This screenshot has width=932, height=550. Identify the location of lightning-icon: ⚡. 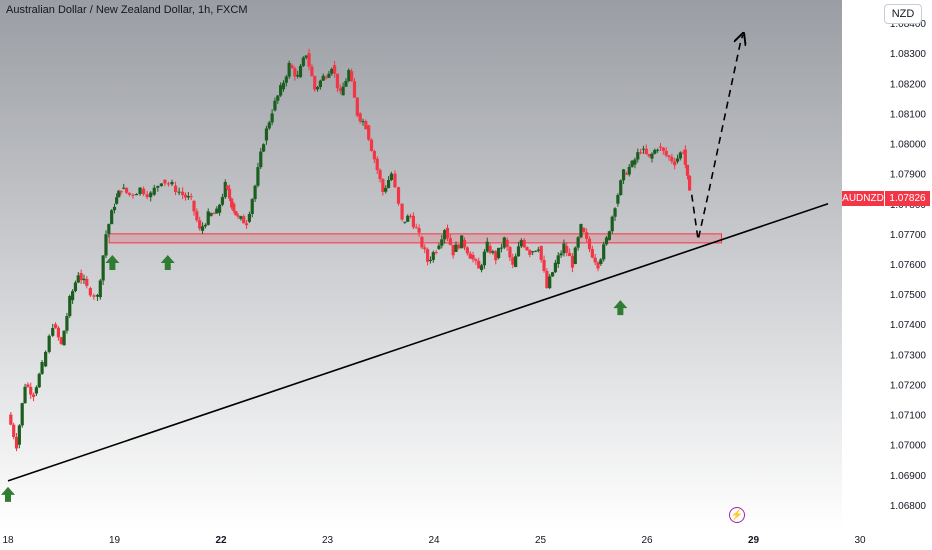
(737, 515).